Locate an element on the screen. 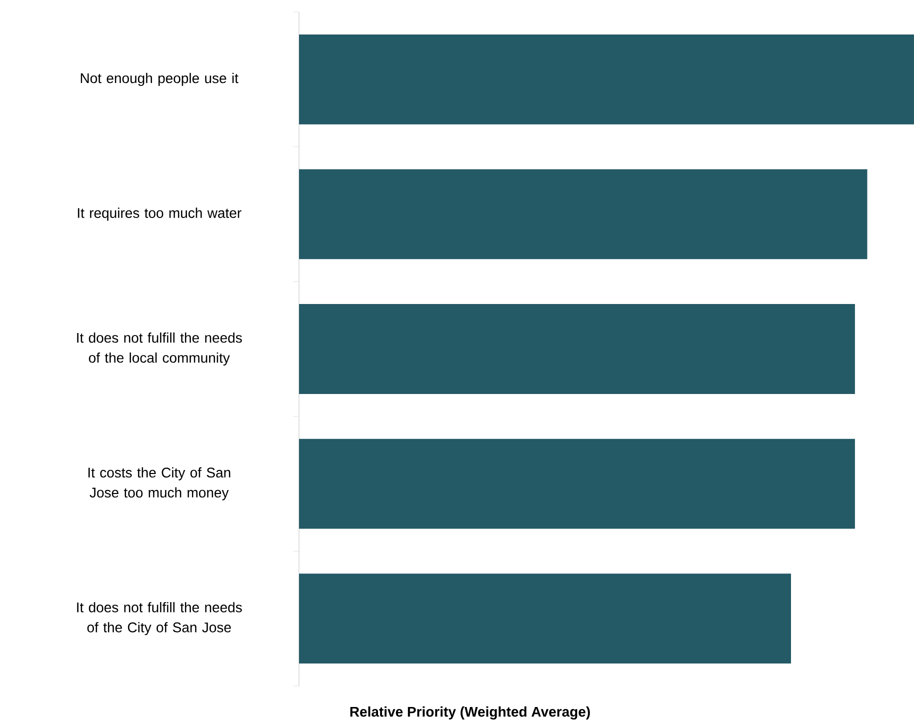 The image size is (914, 726). x-axis-title: Relative Priority (Weighted Average) is located at coordinates (470, 713).